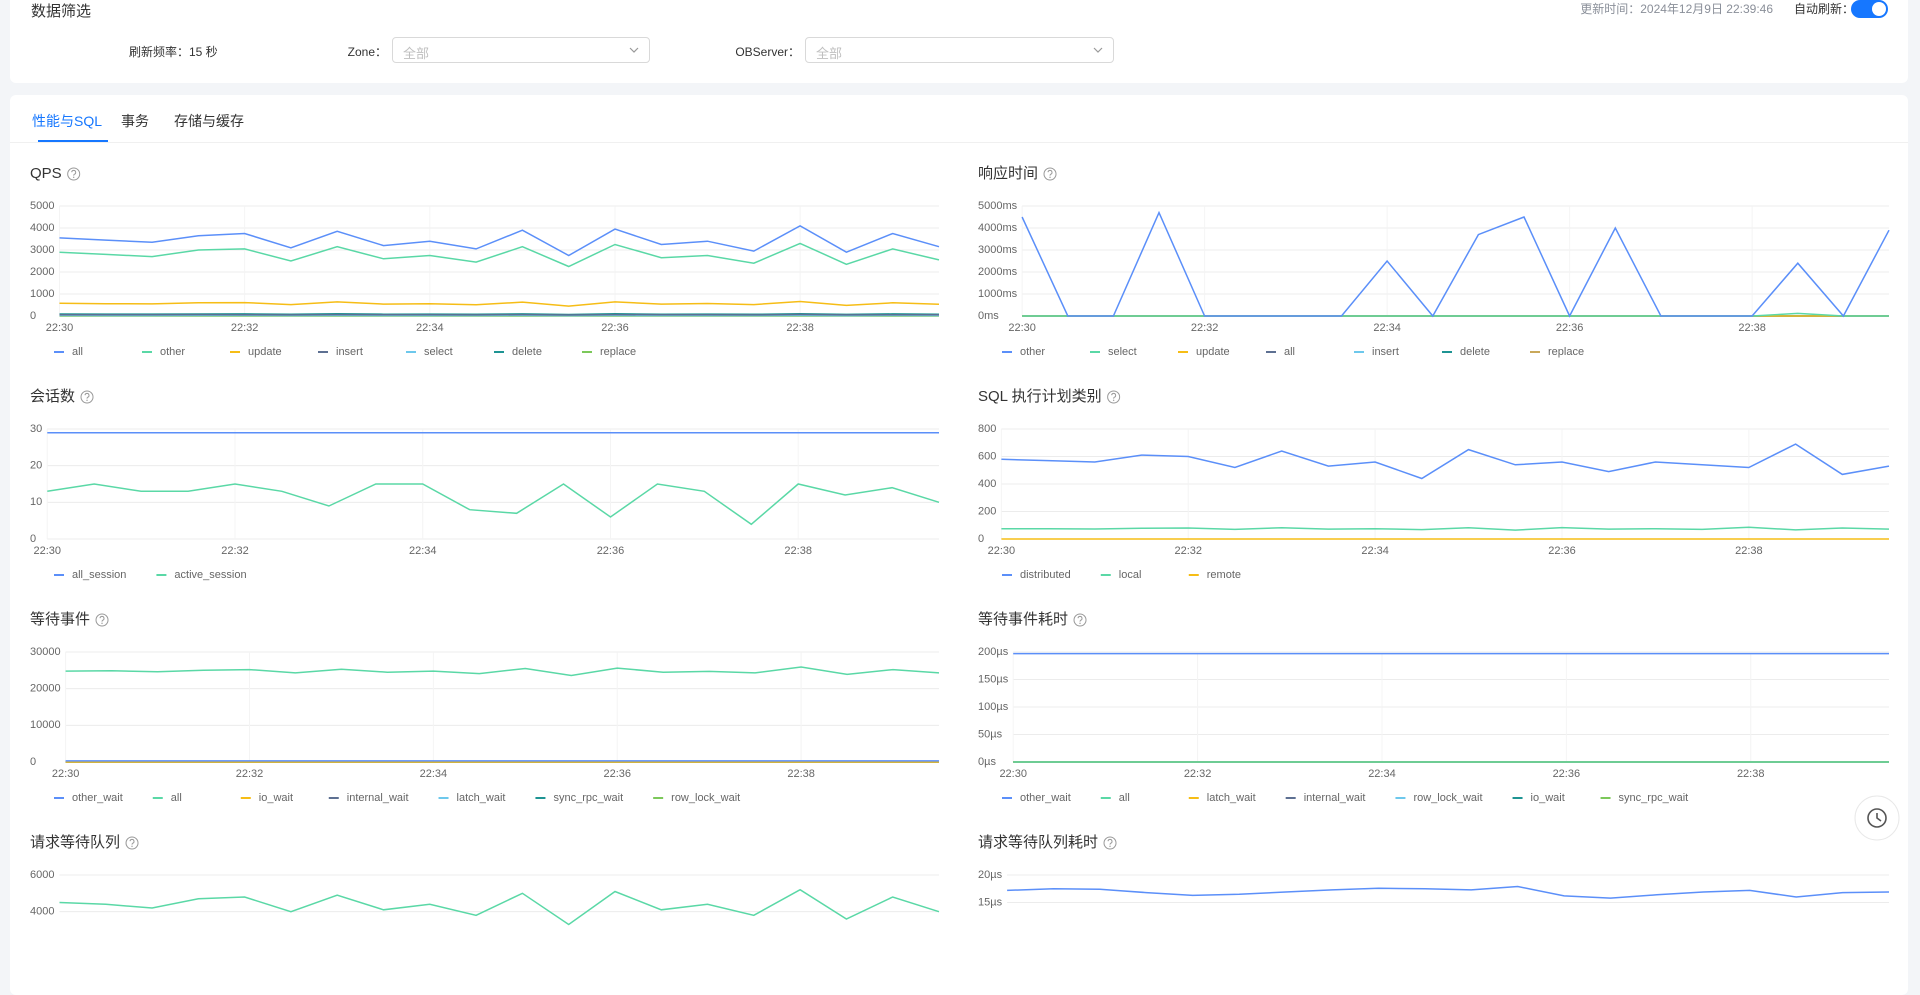 This screenshot has height=995, width=1920. I want to click on chart-title: QPS, so click(46, 173).